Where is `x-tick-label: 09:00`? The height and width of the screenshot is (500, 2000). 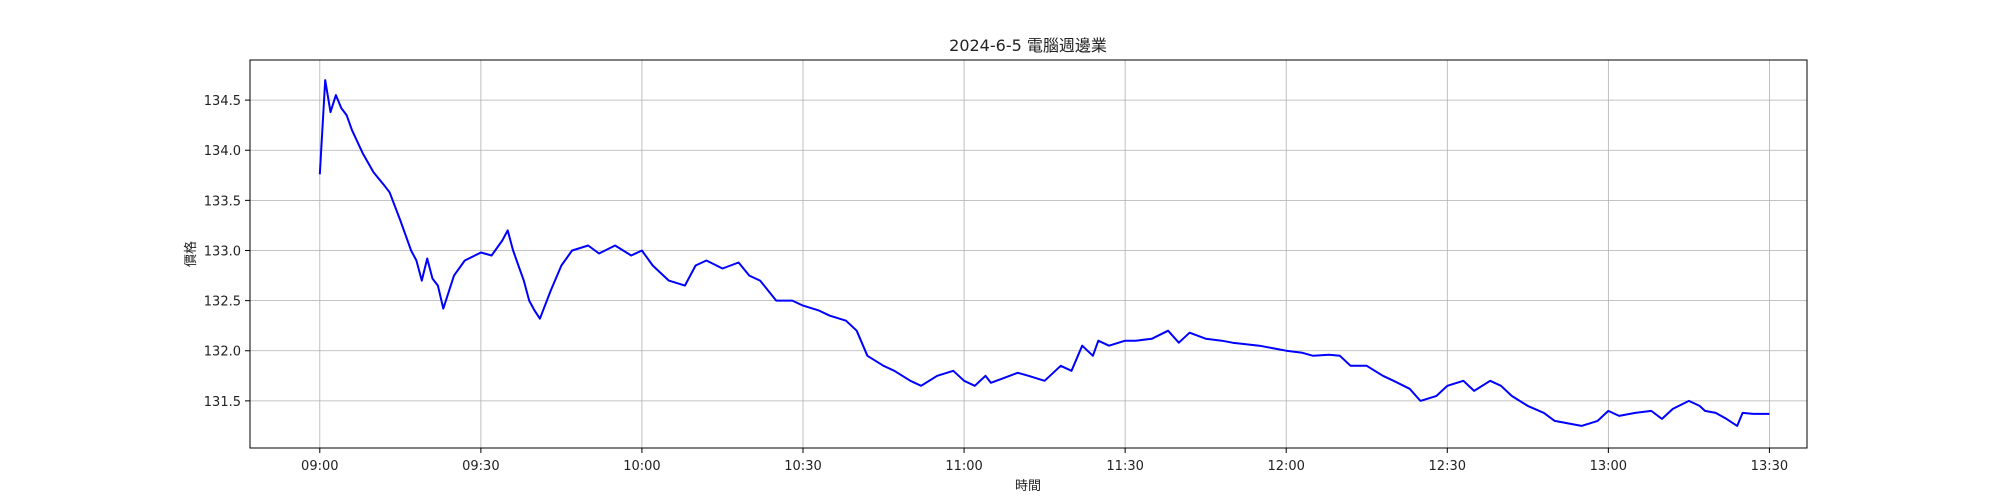 x-tick-label: 09:00 is located at coordinates (319, 466).